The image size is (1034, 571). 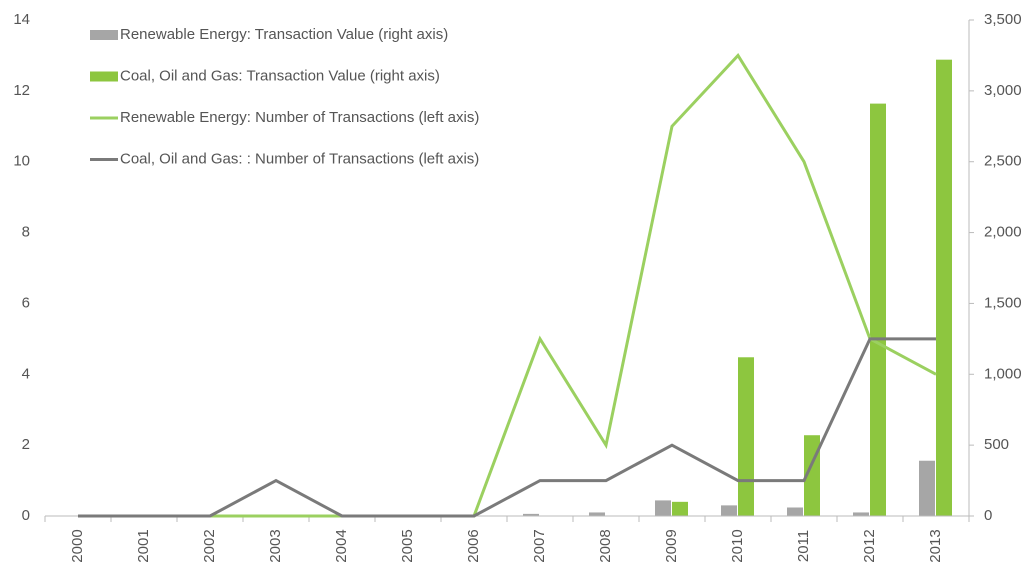 What do you see at coordinates (605, 545) in the screenshot?
I see `x-tick-label: 2008` at bounding box center [605, 545].